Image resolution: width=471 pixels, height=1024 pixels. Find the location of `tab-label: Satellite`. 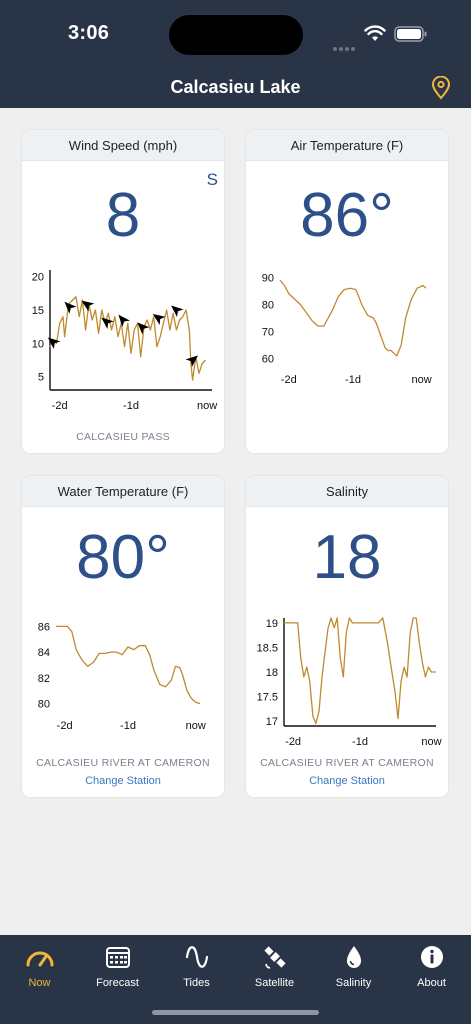

tab-label: Satellite is located at coordinates (274, 983).